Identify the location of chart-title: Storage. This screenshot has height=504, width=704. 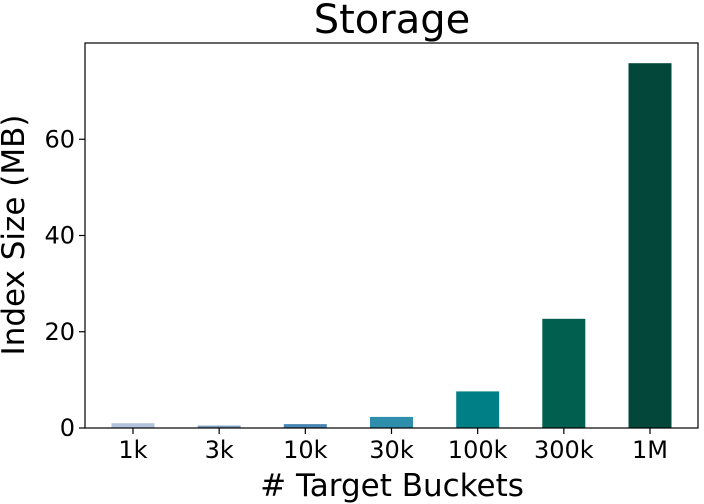
(392, 21).